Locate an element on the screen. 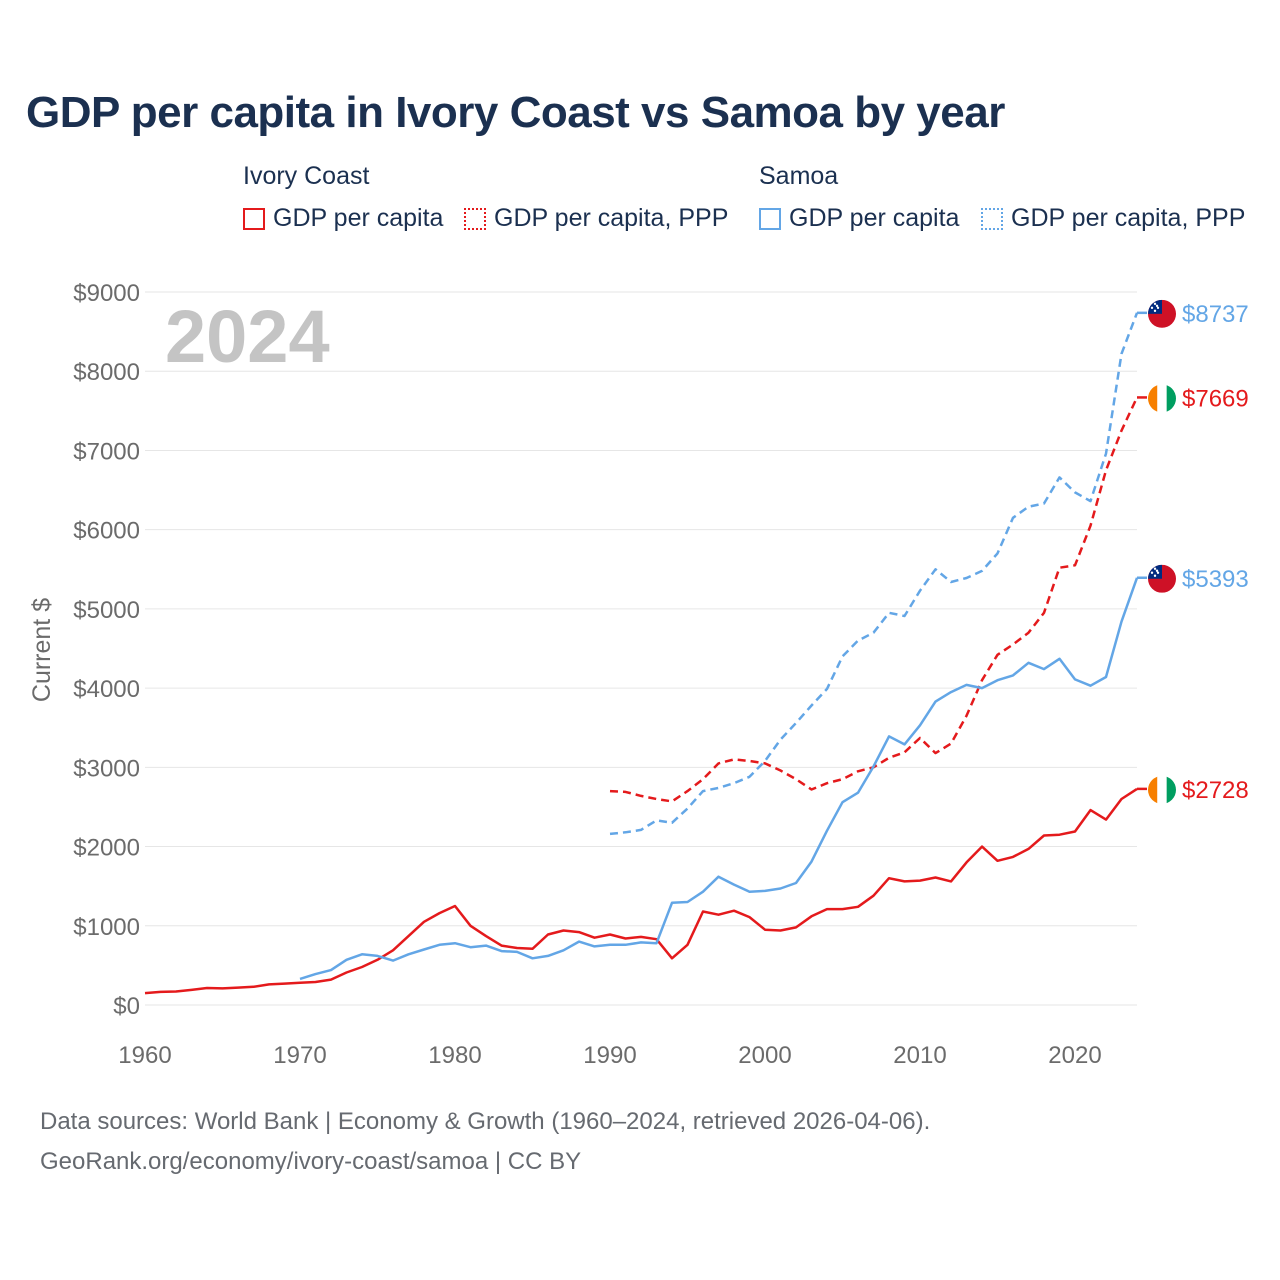  end-value-label: $2728 is located at coordinates (1215, 790).